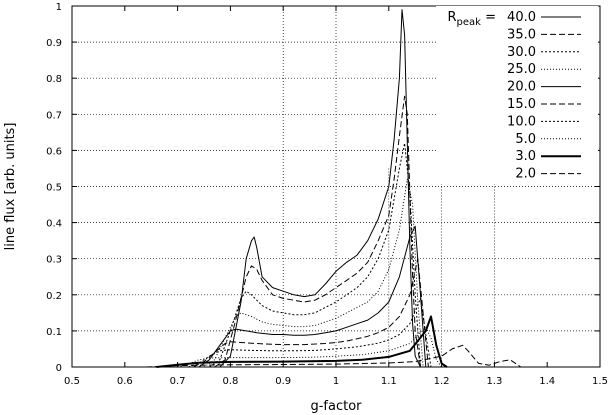  What do you see at coordinates (525, 139) in the screenshot?
I see `legend-label: 5.0` at bounding box center [525, 139].